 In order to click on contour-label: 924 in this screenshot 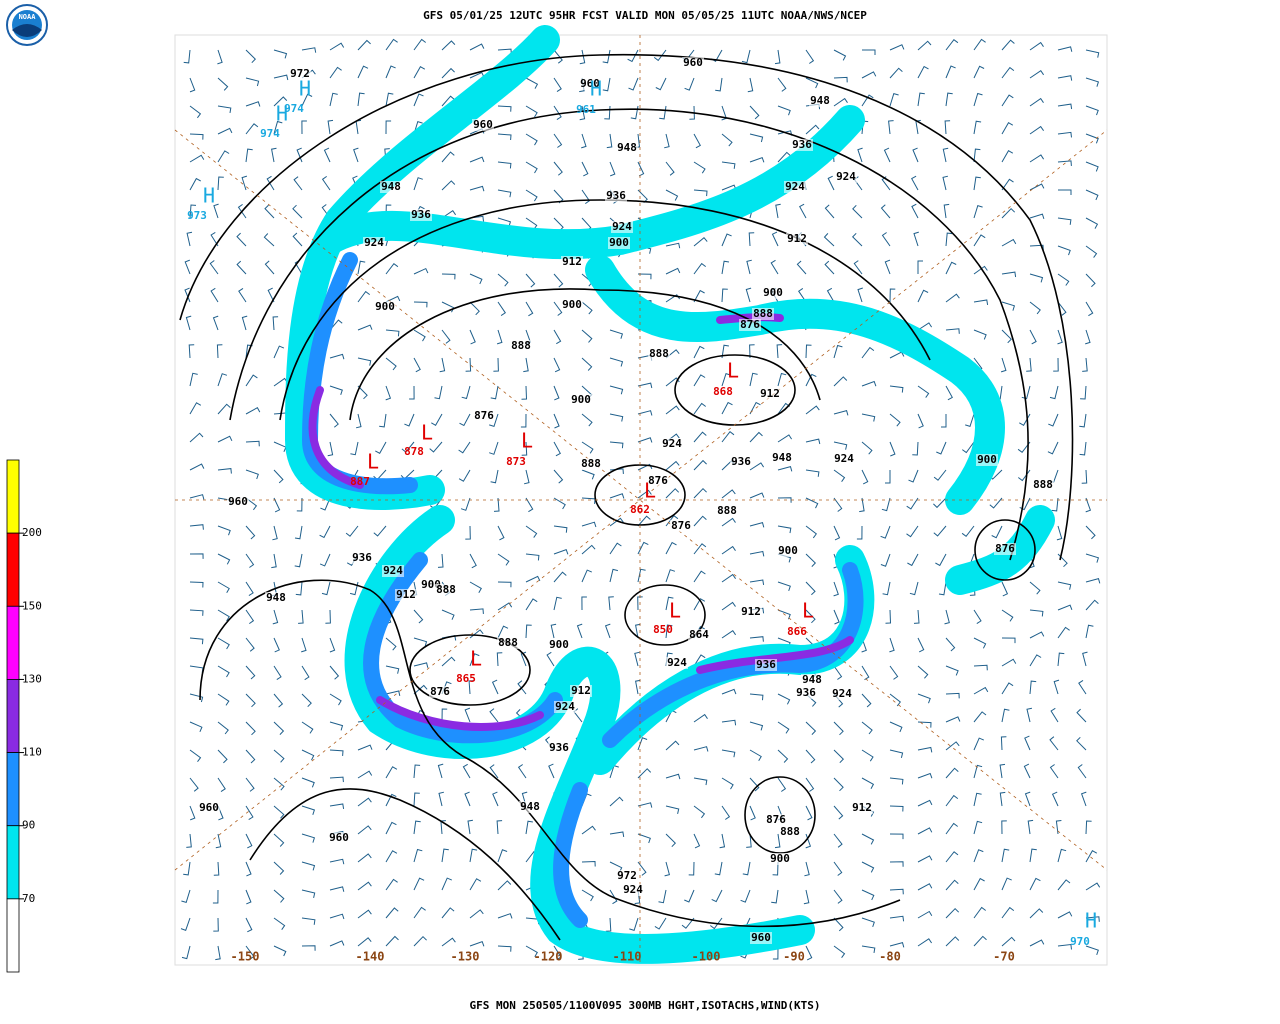, I will do `click(374, 242)`.